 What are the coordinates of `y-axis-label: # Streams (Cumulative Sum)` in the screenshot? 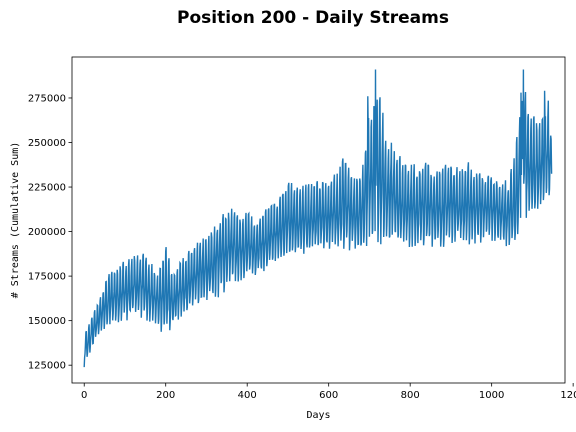 It's located at (15, 220).